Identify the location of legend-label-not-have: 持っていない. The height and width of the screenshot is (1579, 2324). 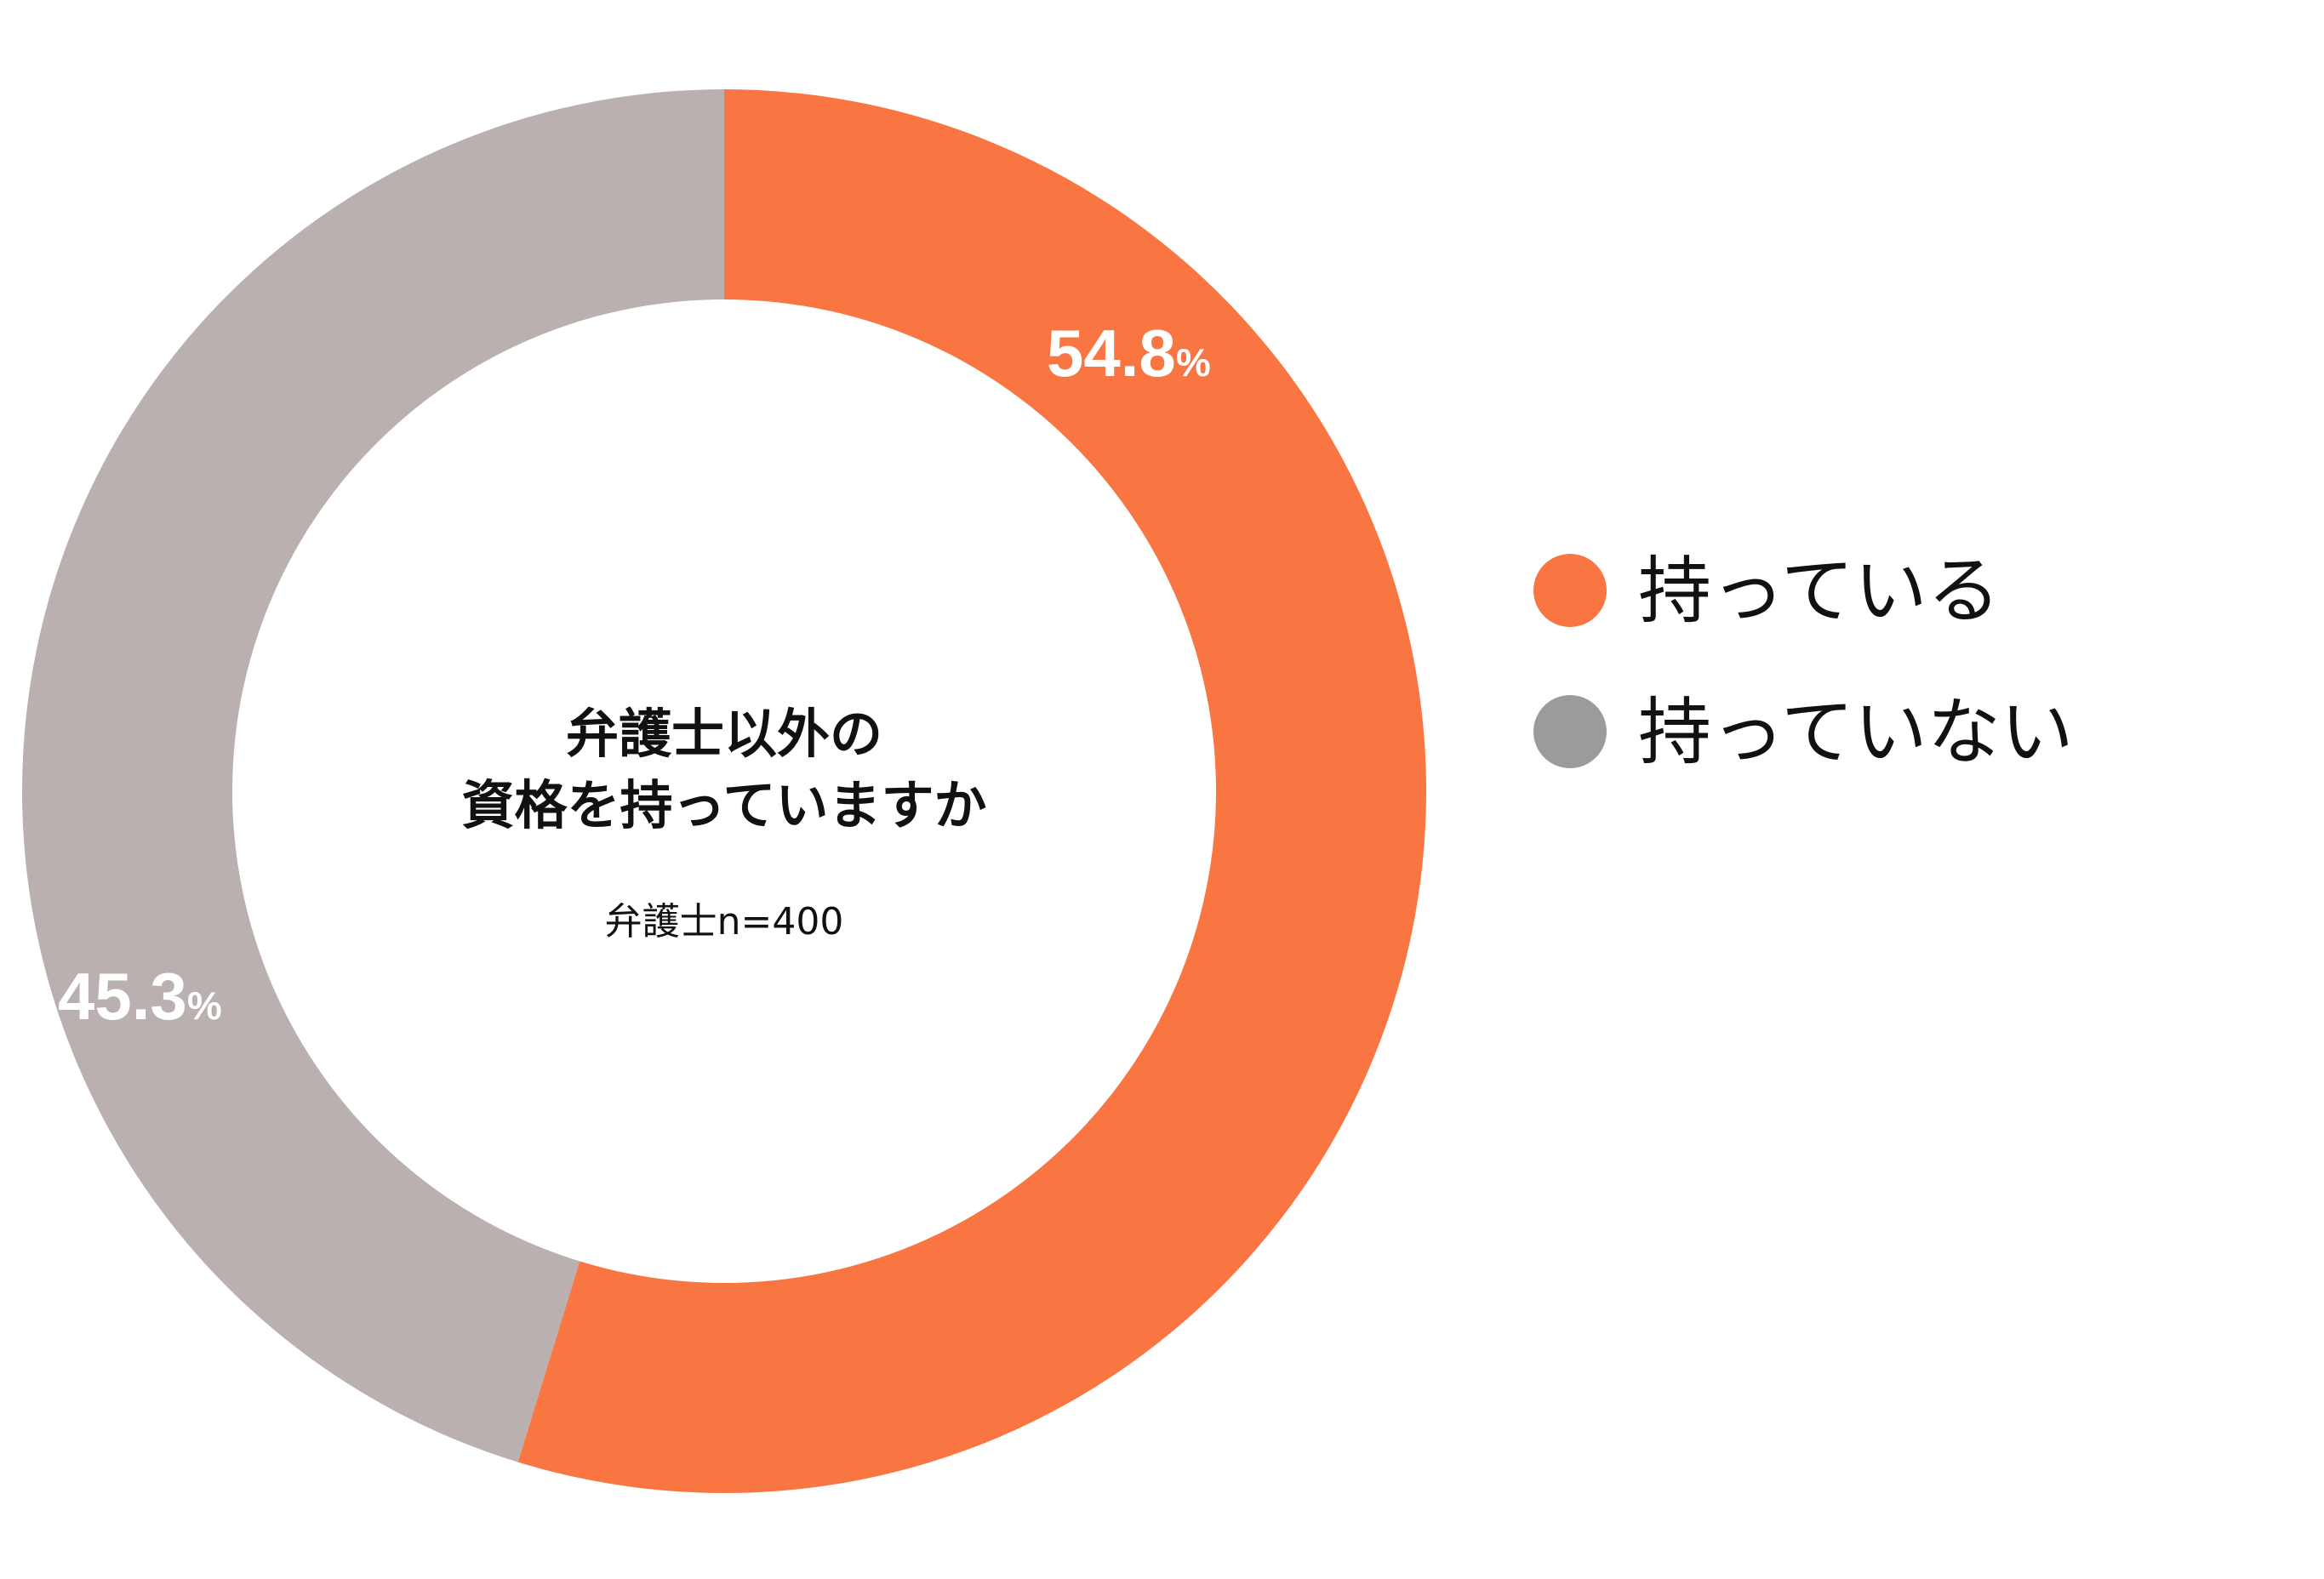
(1856, 732).